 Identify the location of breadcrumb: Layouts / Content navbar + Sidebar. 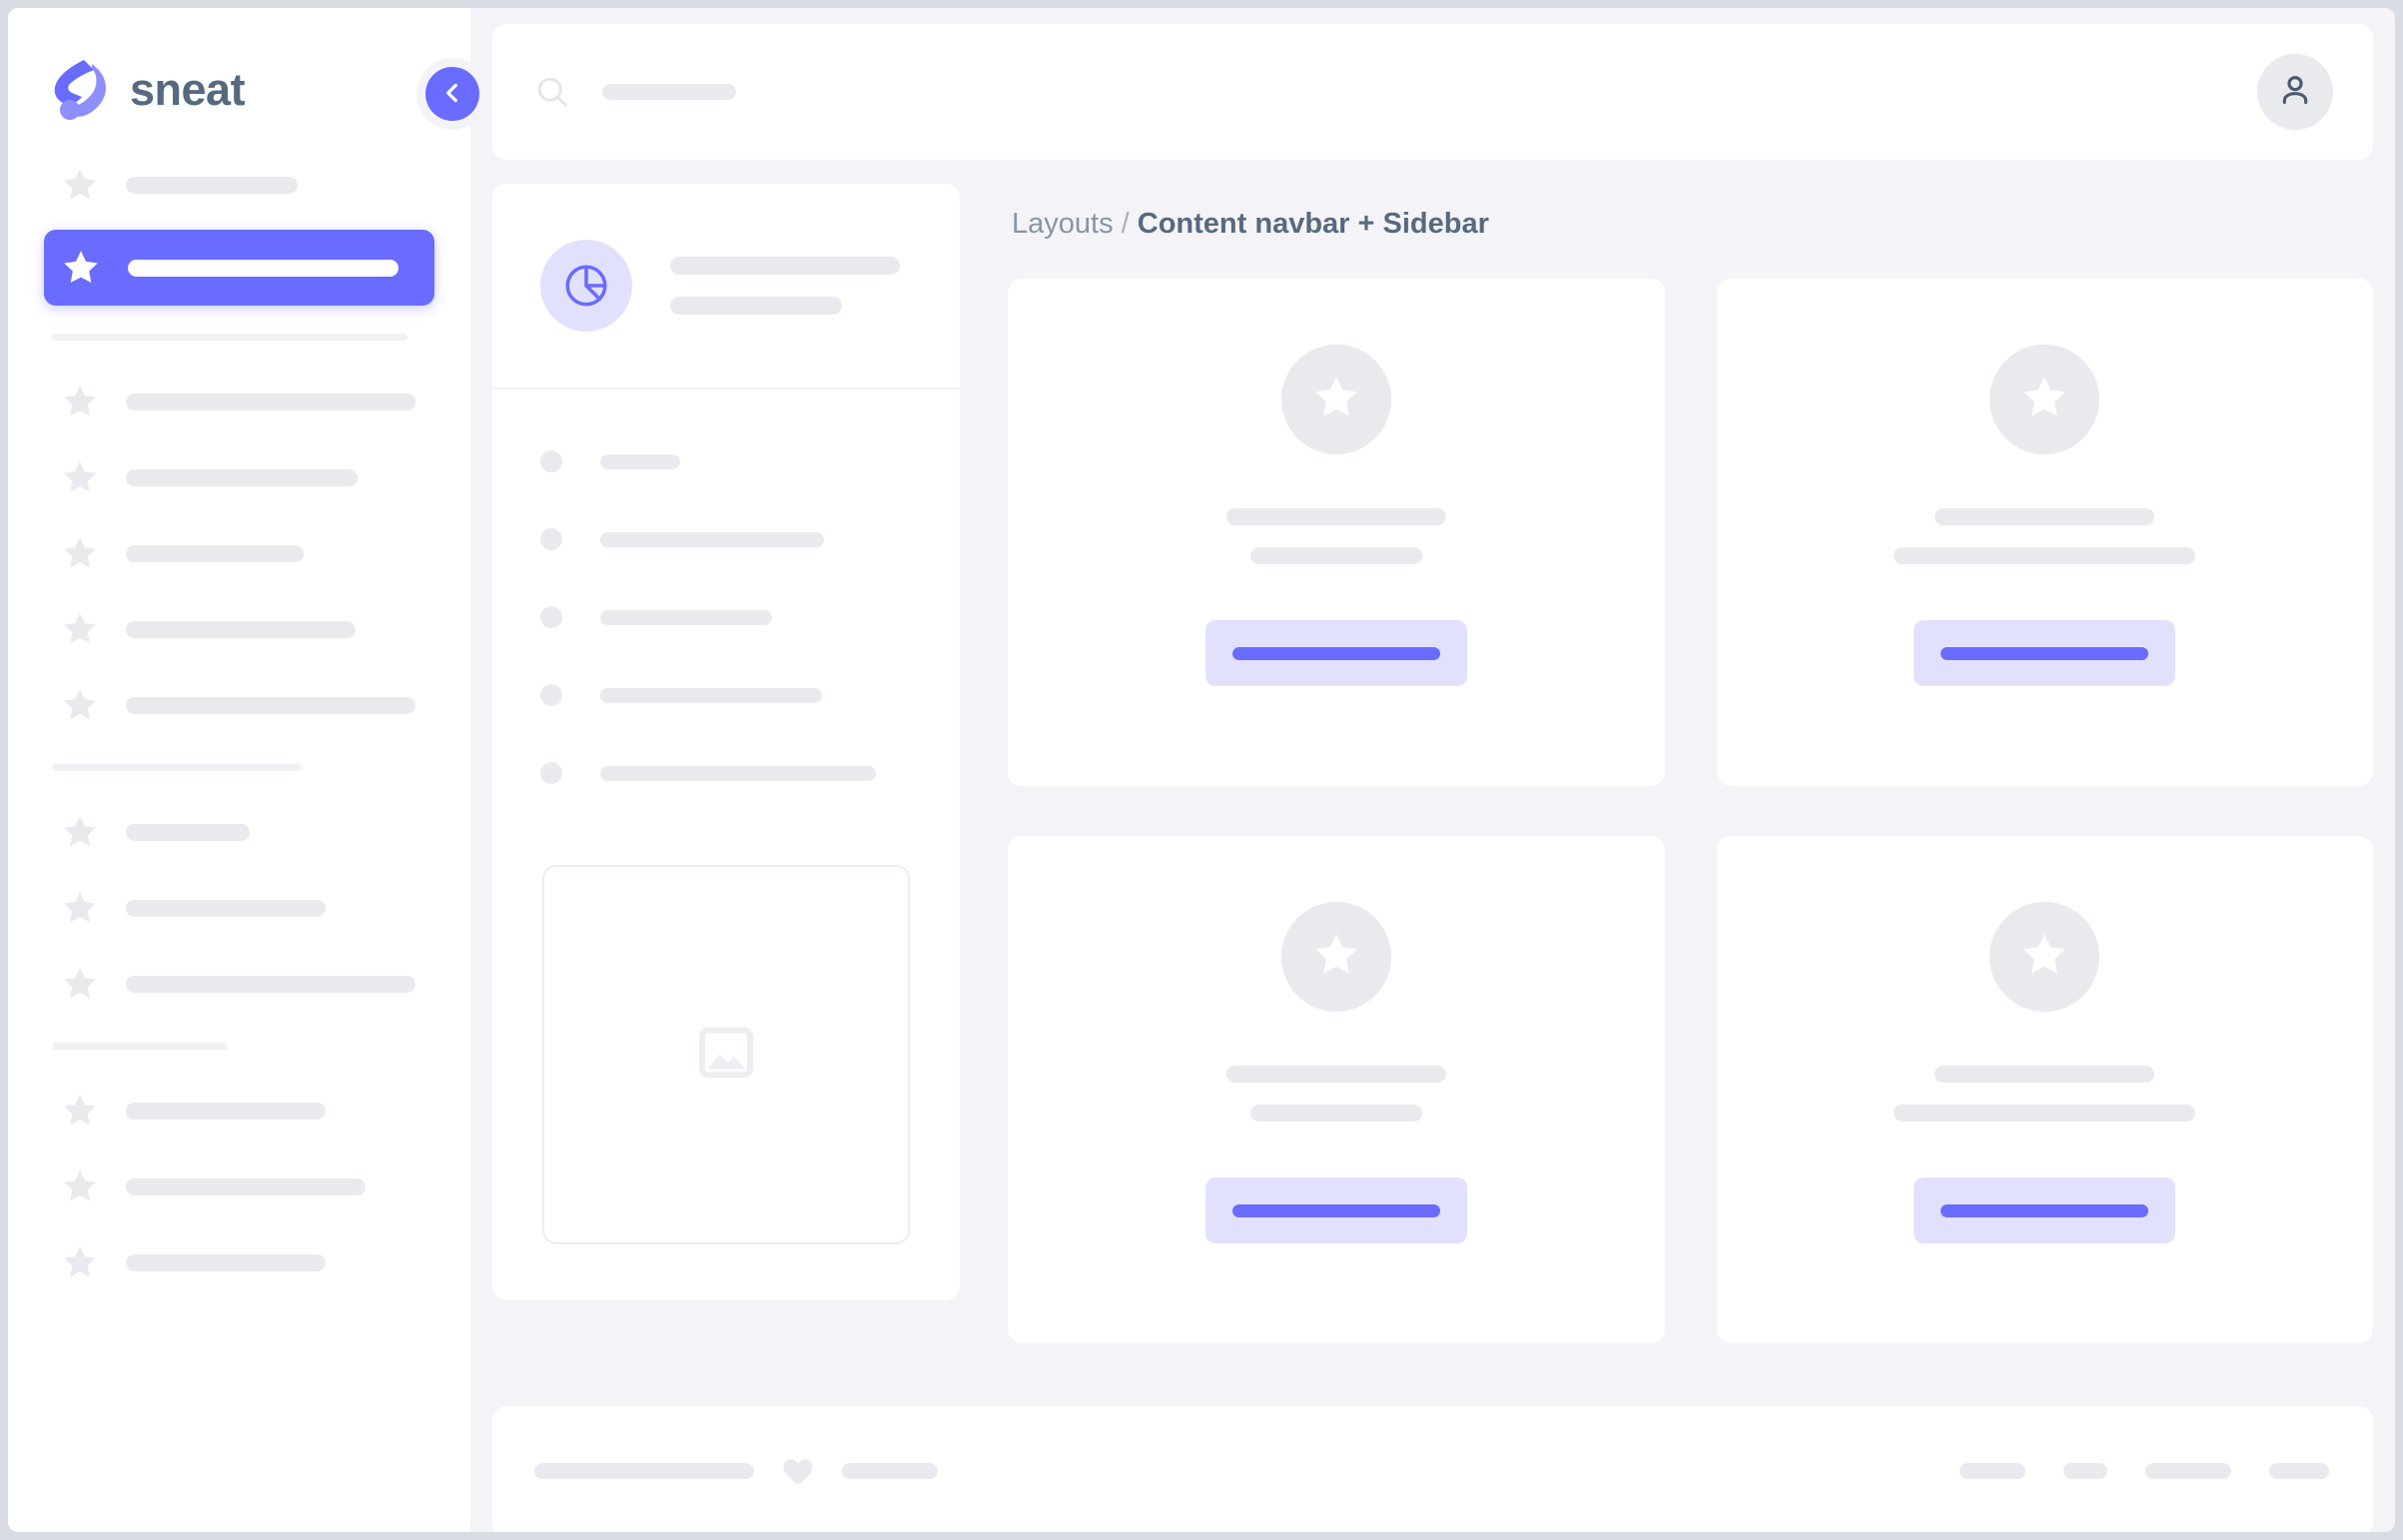
(1690, 232).